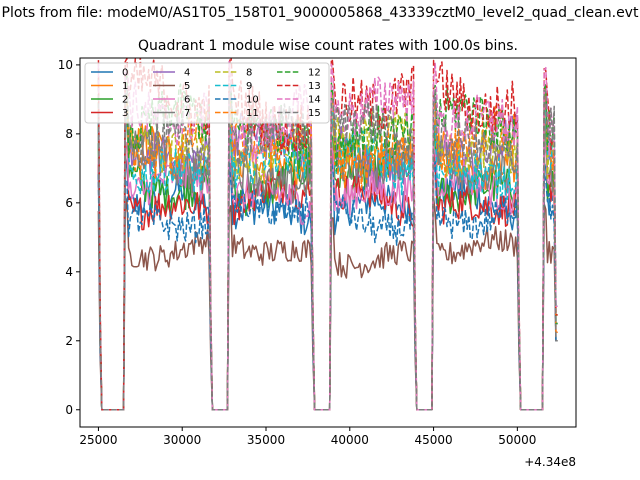 The width and height of the screenshot is (640, 480). I want to click on legend-box, so click(207, 93).